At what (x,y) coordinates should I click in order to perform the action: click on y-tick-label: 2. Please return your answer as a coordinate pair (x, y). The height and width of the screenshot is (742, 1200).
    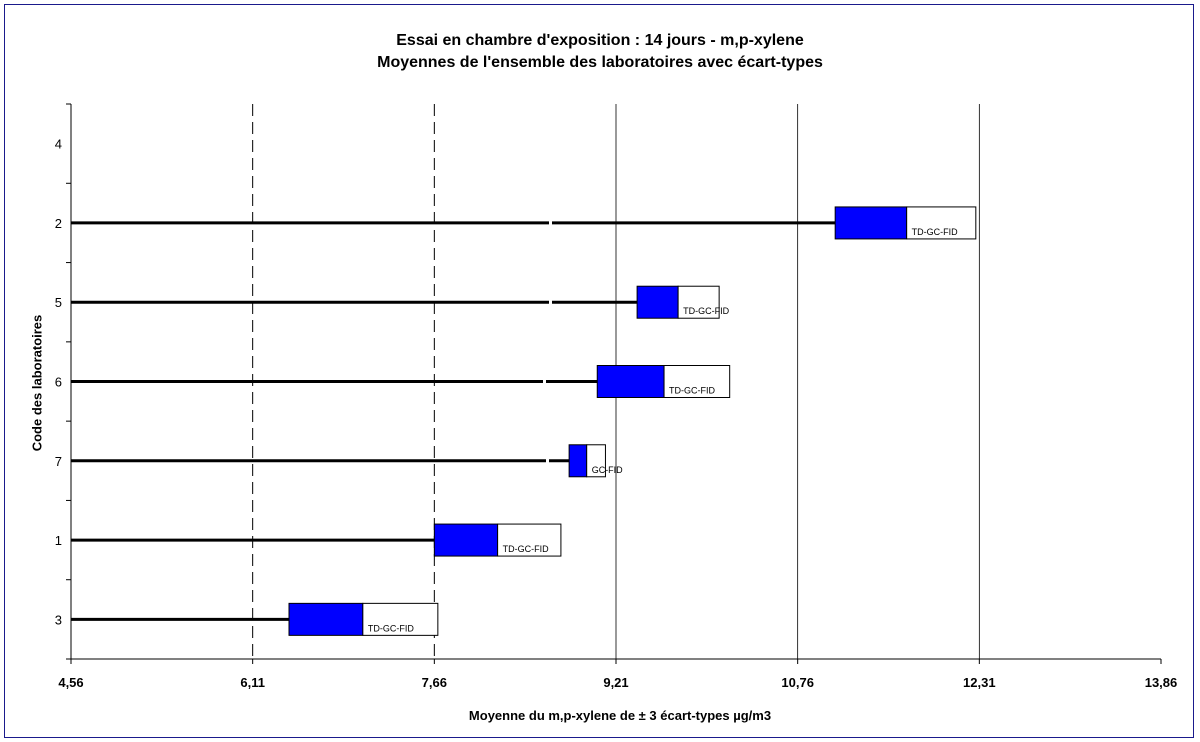
    Looking at the image, I should click on (58, 223).